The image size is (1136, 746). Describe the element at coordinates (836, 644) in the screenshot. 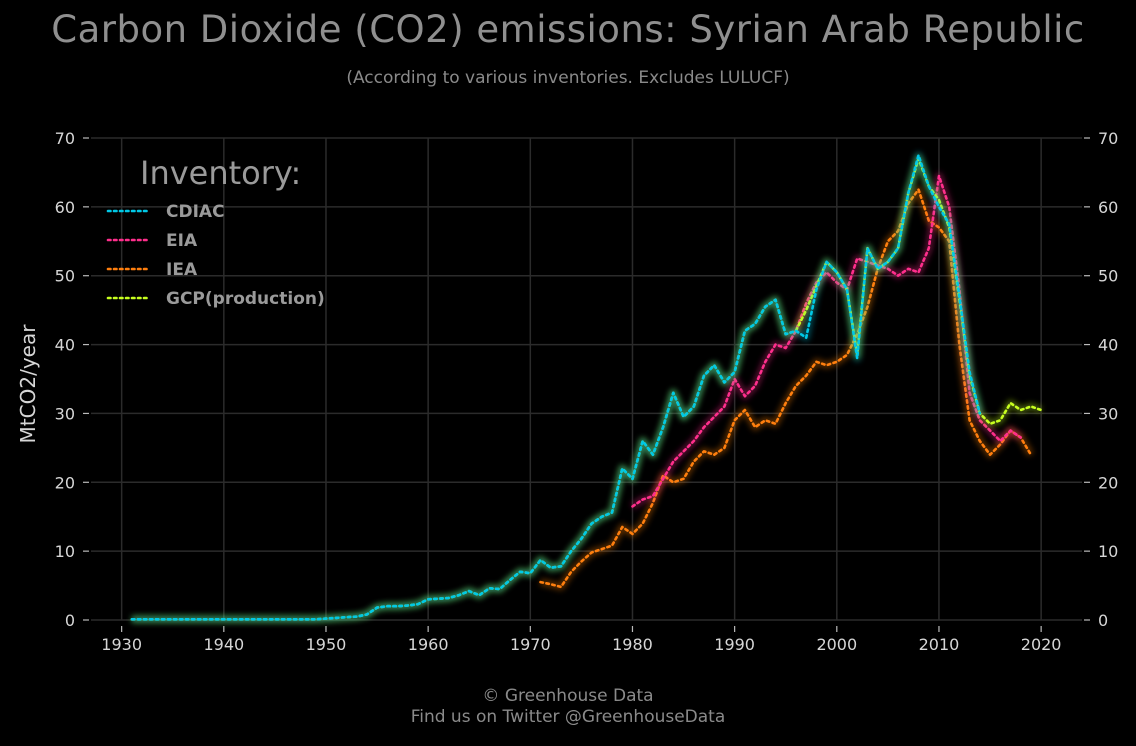

I see `x-tick-label: 2000` at that location.